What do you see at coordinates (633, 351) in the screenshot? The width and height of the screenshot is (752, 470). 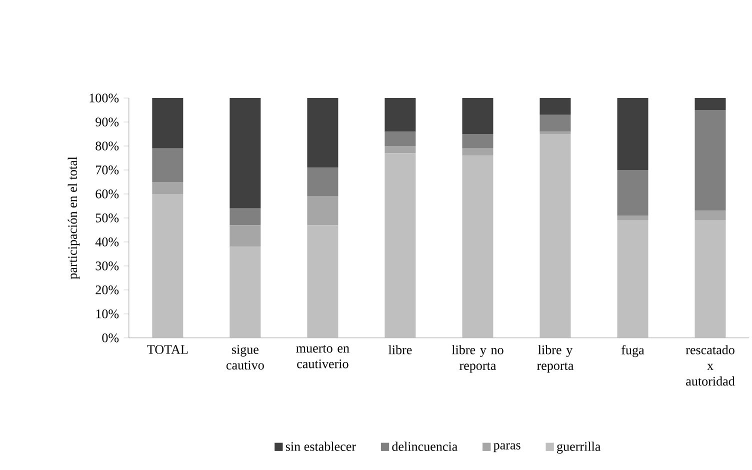 I see `x-tick-label: fuga` at bounding box center [633, 351].